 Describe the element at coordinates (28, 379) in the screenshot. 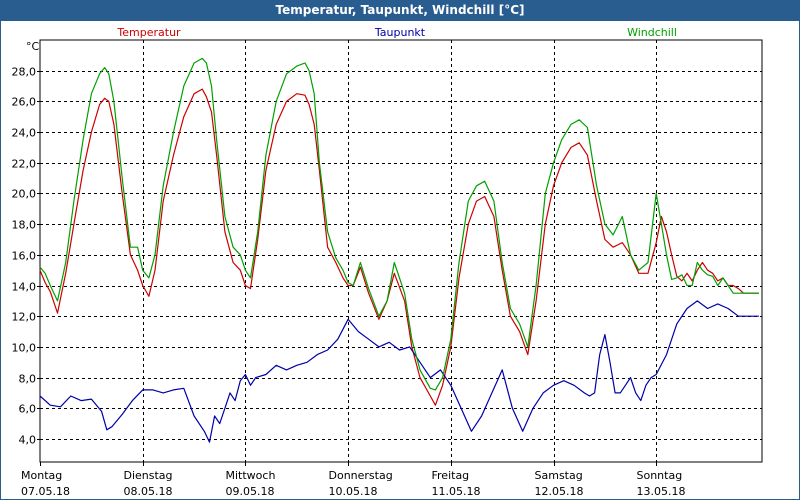

I see `y-tick-label: 8,0` at that location.